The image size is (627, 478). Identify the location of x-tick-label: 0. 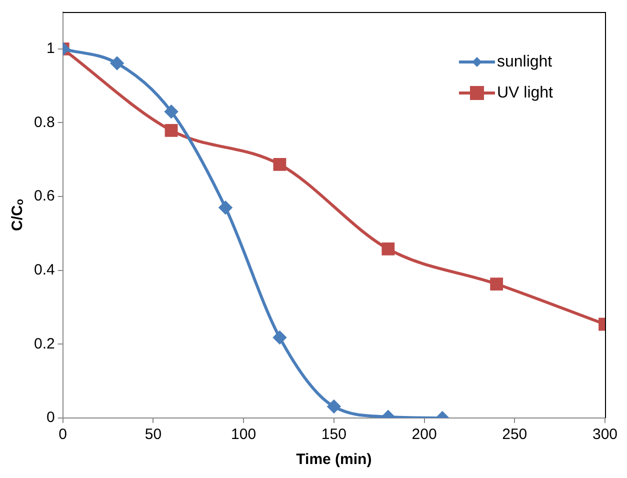
(63, 435).